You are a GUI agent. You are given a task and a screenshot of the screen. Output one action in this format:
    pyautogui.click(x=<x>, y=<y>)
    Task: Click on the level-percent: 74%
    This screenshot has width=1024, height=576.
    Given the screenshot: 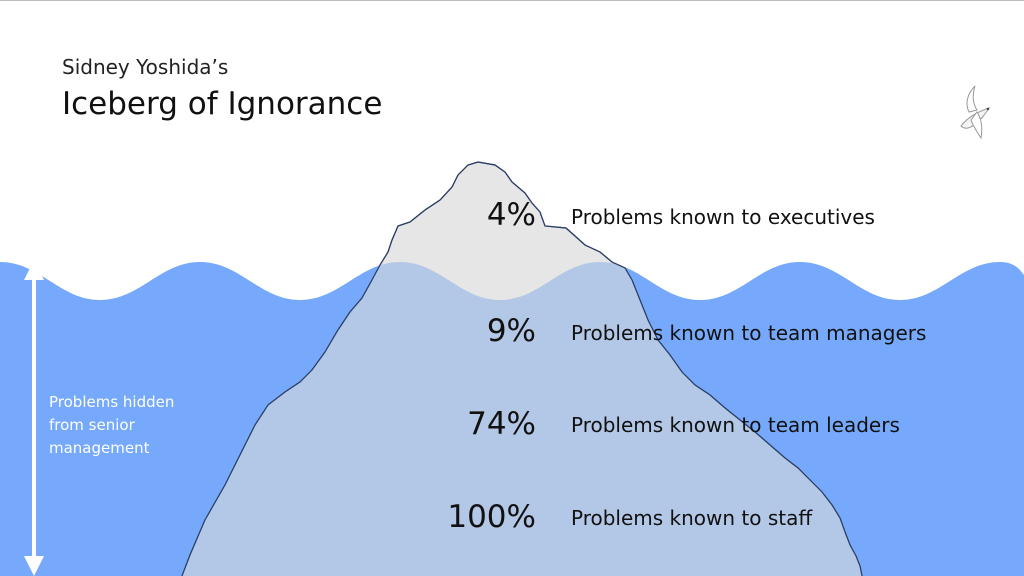 What is the action you would take?
    pyautogui.click(x=501, y=424)
    